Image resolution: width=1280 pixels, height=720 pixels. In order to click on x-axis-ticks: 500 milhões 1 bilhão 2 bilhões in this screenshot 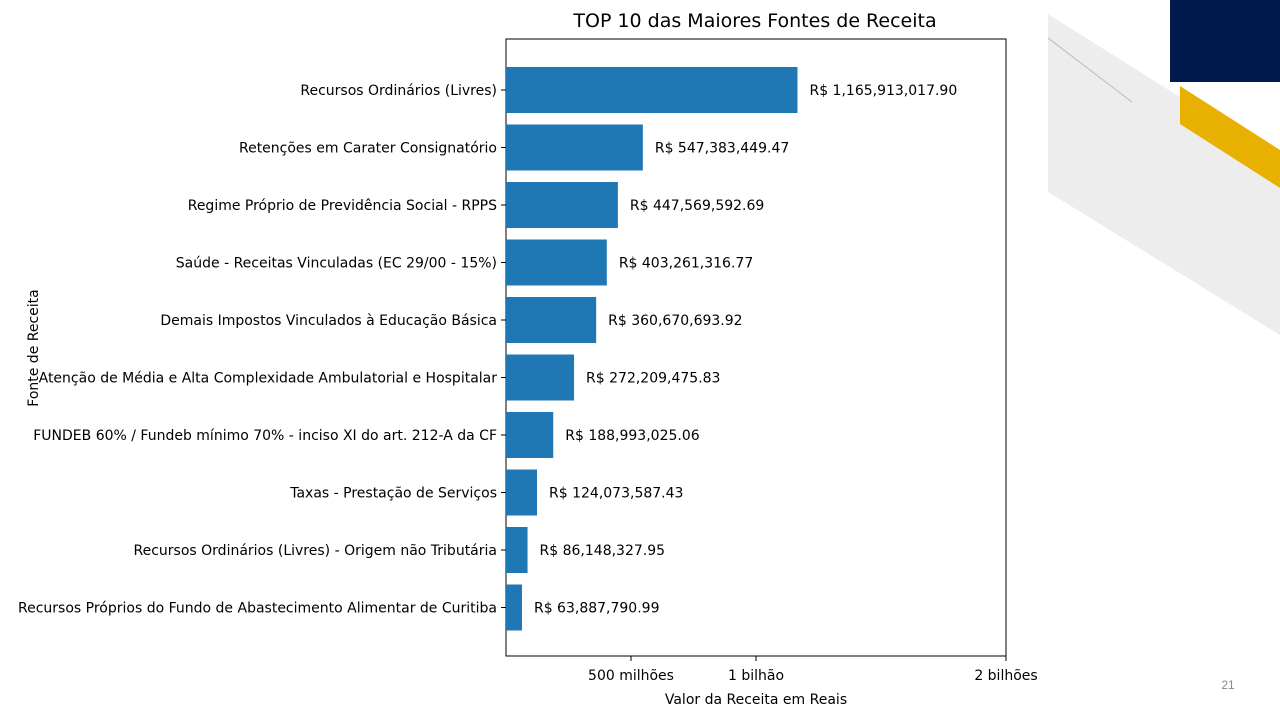, I will do `click(813, 670)`.